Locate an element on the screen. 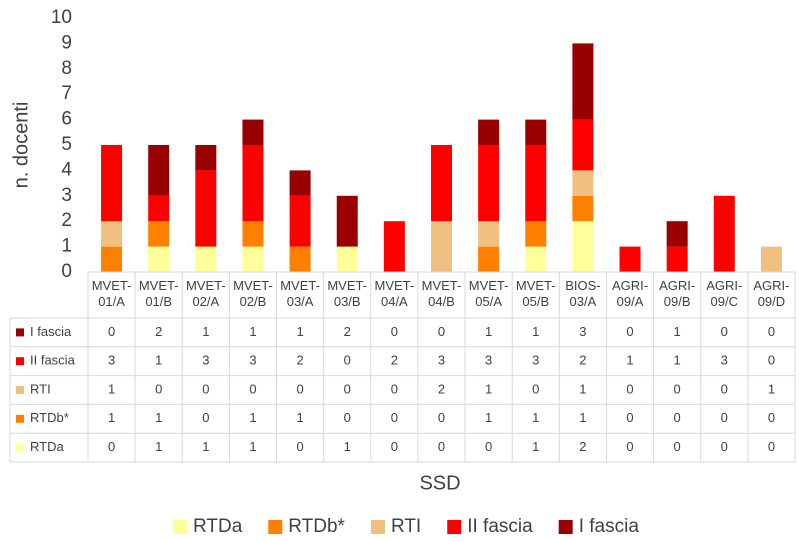  x-tick-label: MVET-02/A is located at coordinates (205, 293).